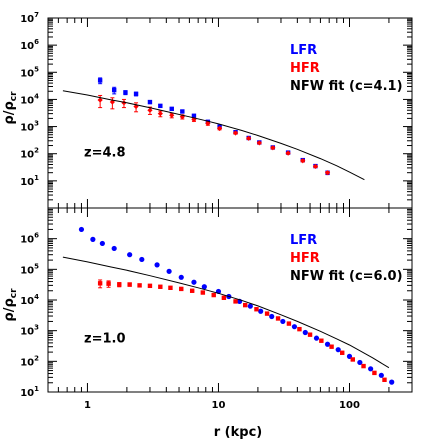 This screenshot has width=443, height=443. Describe the element at coordinates (29, 18) in the screenshot. I see `top-ytick-label: 107` at that location.